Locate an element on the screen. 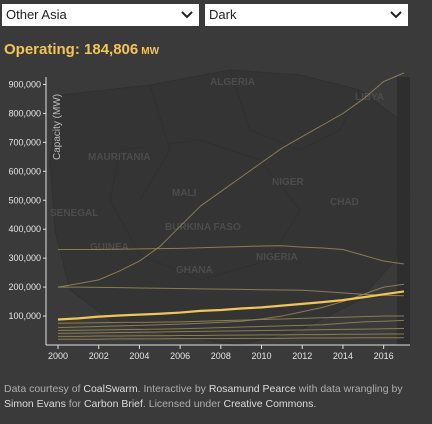  coalswarm-link: CoalSwarm is located at coordinates (110, 389).